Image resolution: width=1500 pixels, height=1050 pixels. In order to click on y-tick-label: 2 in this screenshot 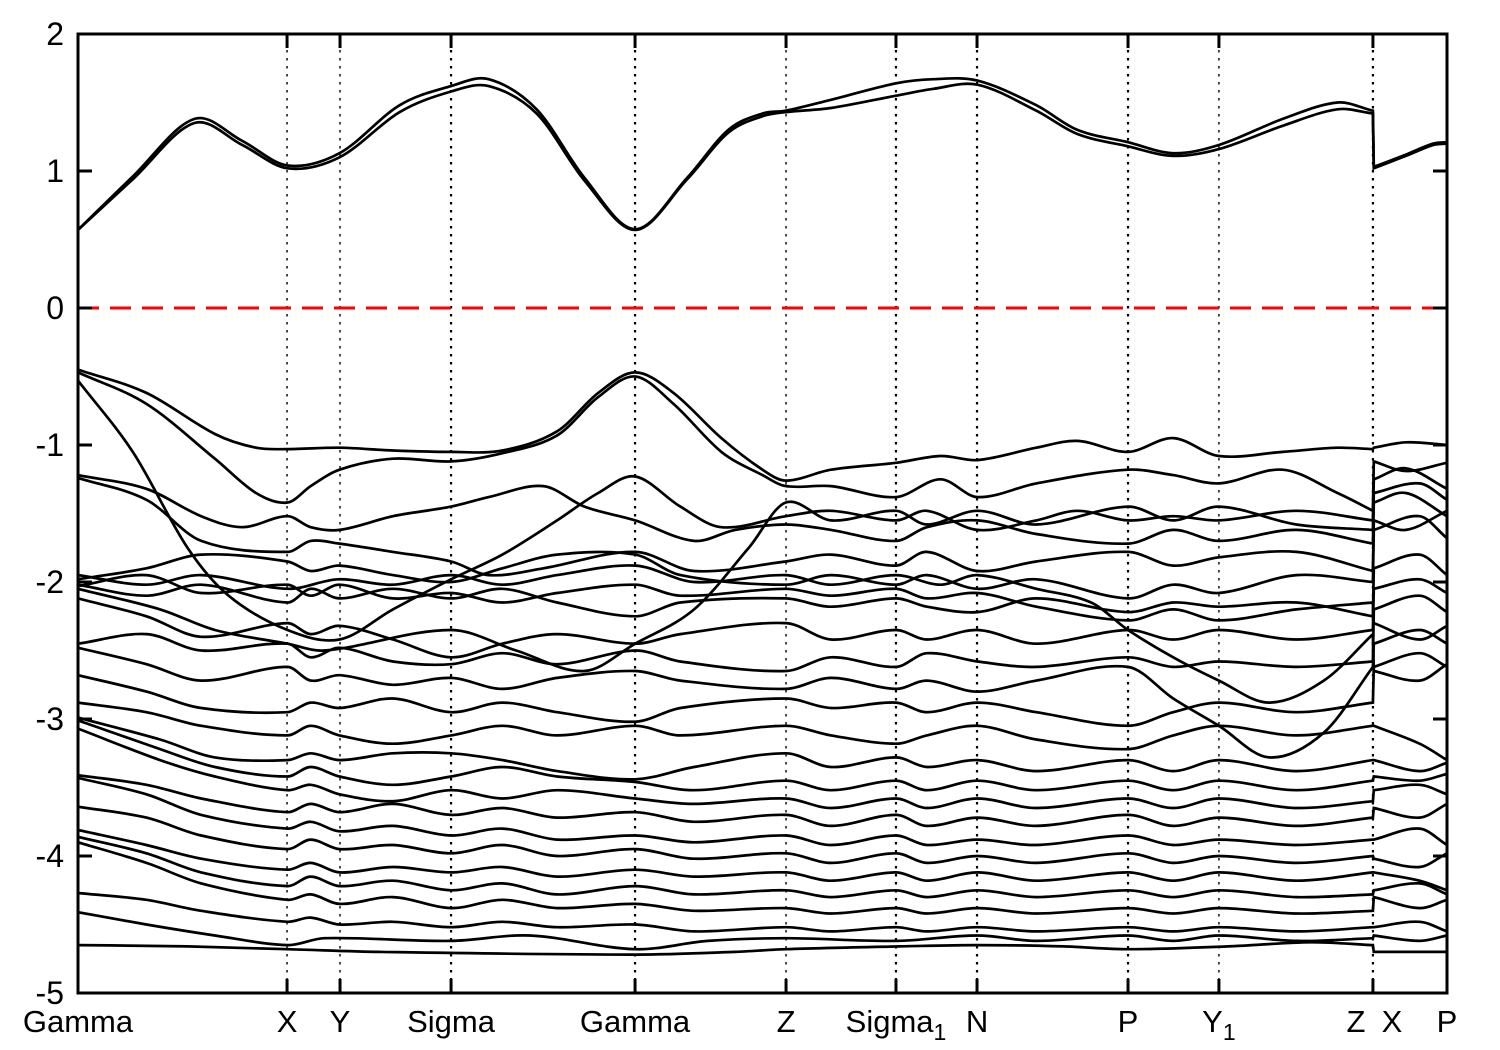, I will do `click(55, 34)`.